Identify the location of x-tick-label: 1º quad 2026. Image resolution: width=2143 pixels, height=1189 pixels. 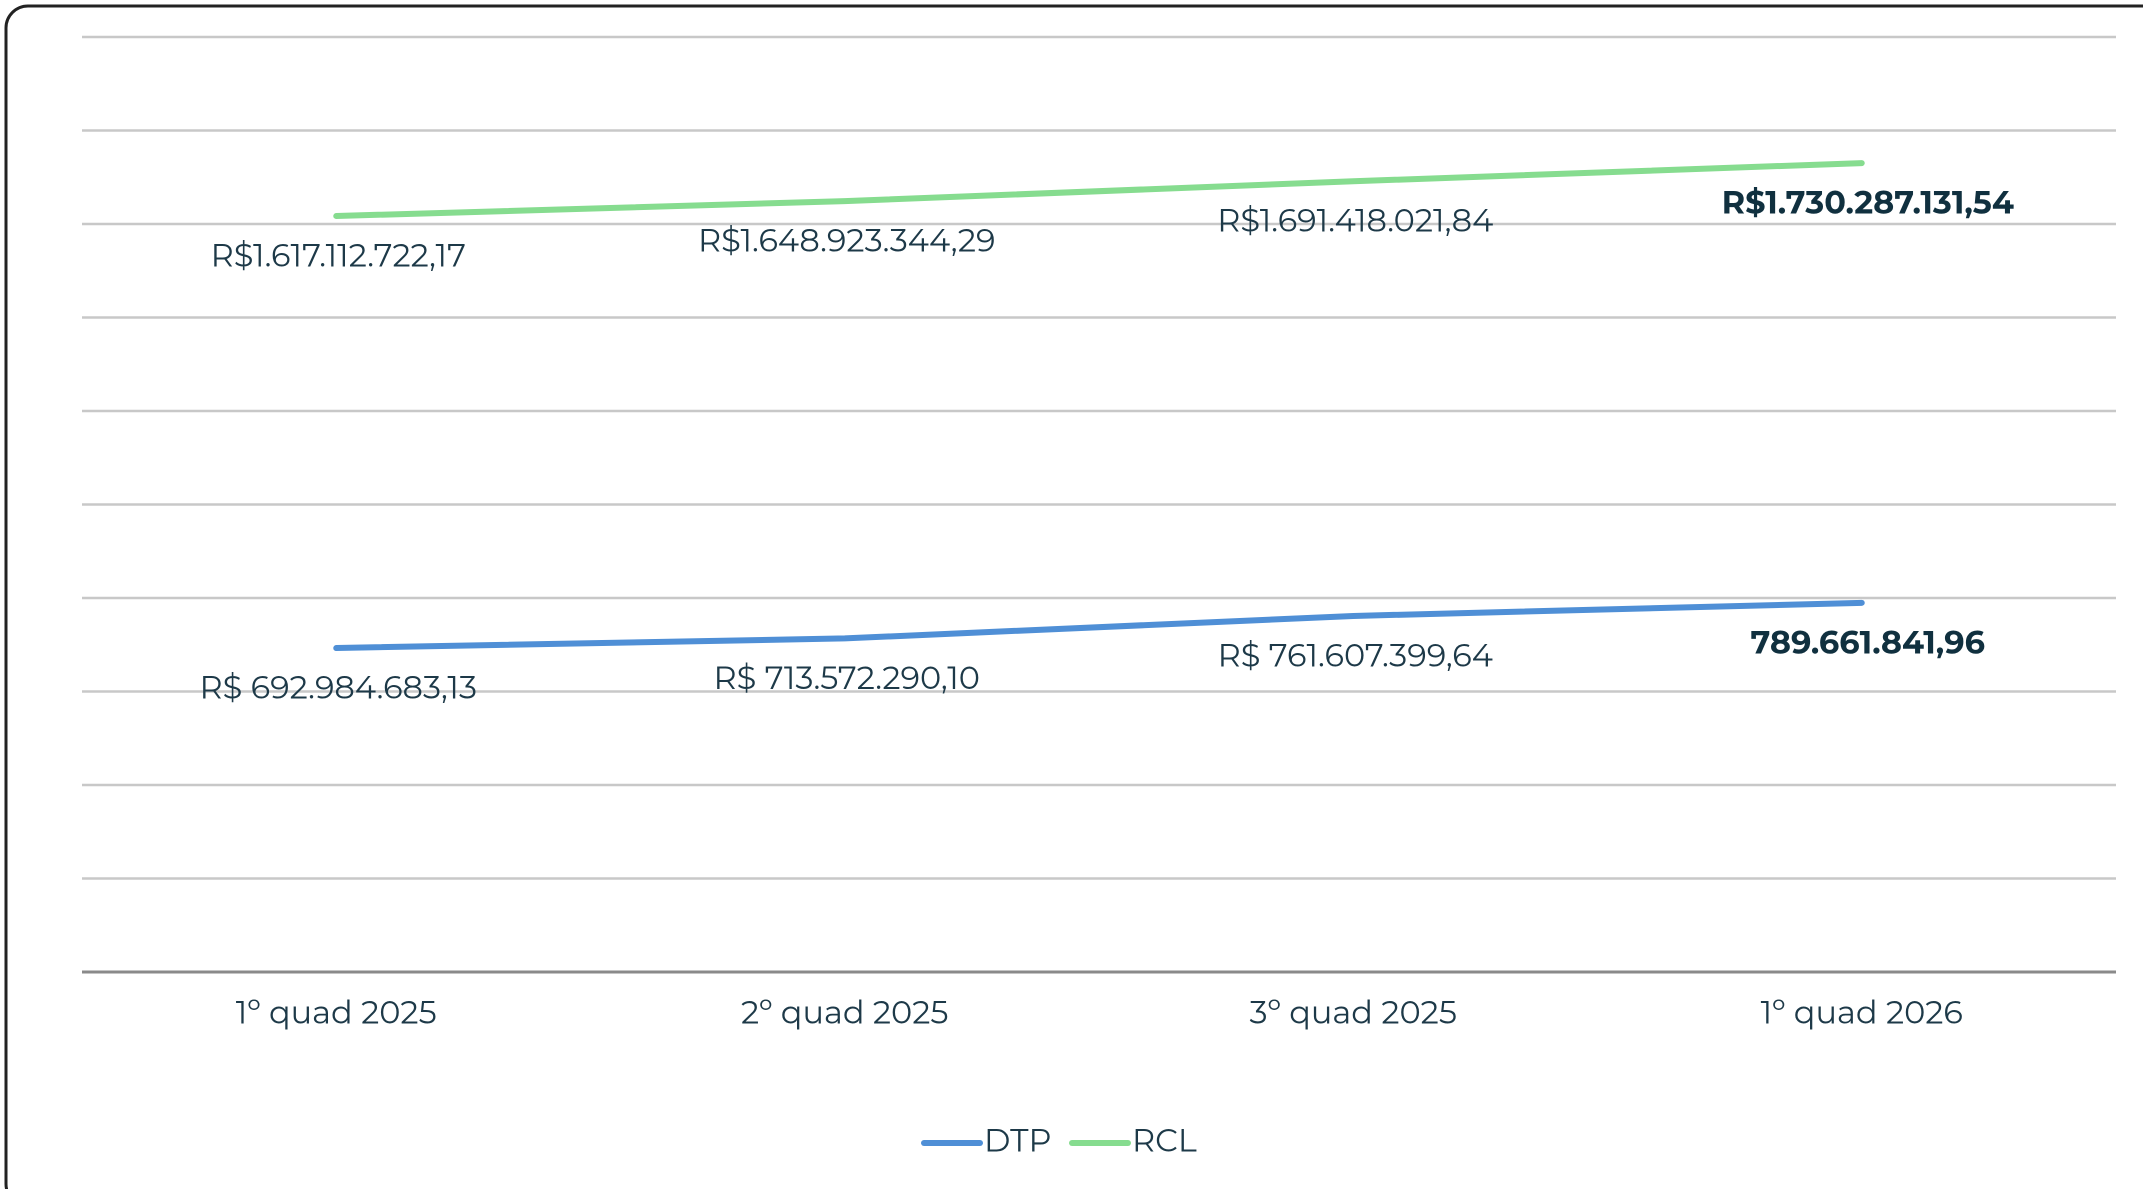
(1862, 1012).